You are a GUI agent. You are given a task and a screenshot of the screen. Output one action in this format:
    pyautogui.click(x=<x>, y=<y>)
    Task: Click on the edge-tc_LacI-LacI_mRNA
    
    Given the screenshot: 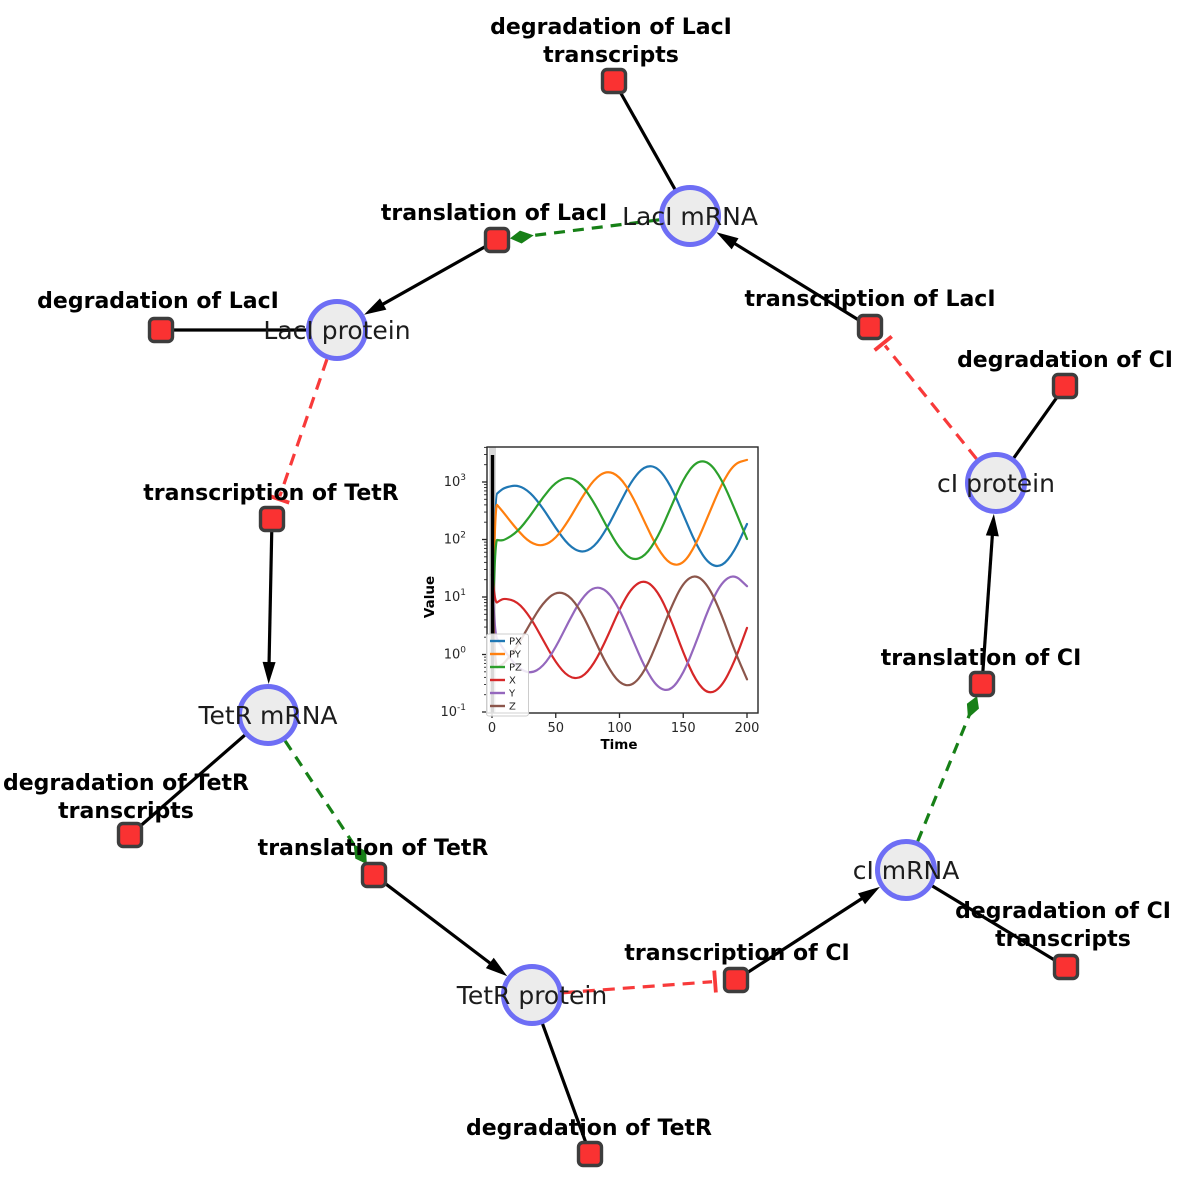 What is the action you would take?
    pyautogui.click(x=793, y=280)
    